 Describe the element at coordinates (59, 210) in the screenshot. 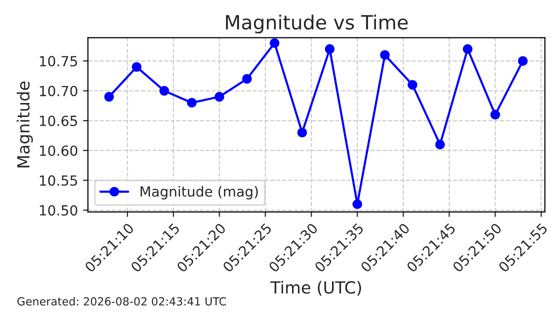

I see `y-tick-label: 10.50` at that location.